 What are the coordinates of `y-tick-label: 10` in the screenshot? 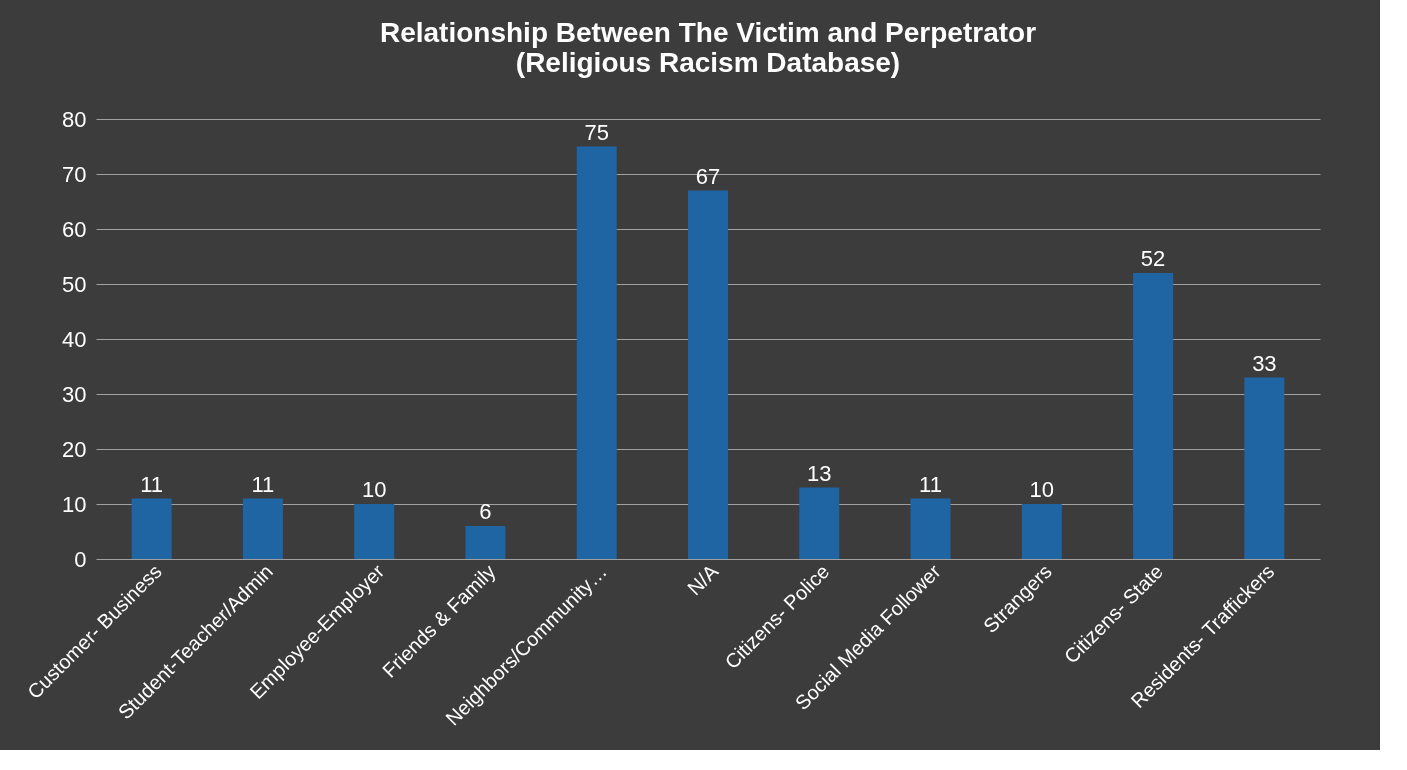 It's located at (74, 504).